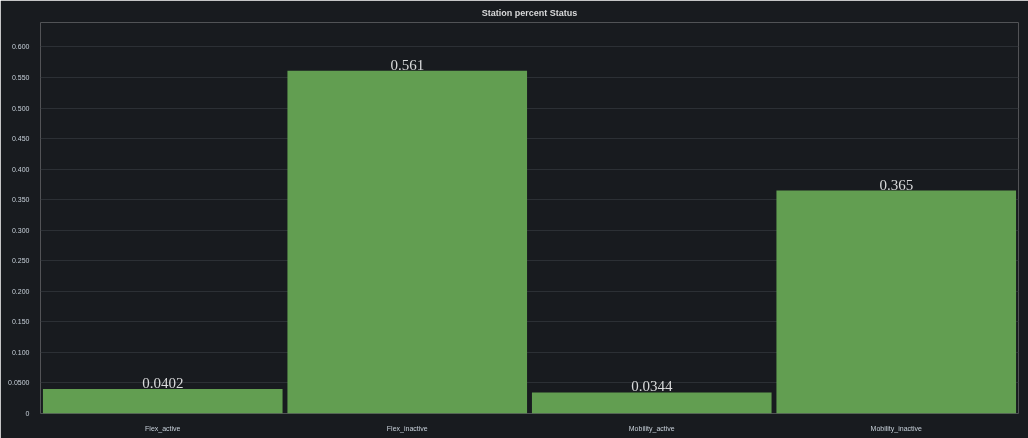  I want to click on data-label: 0.0402, so click(163, 382).